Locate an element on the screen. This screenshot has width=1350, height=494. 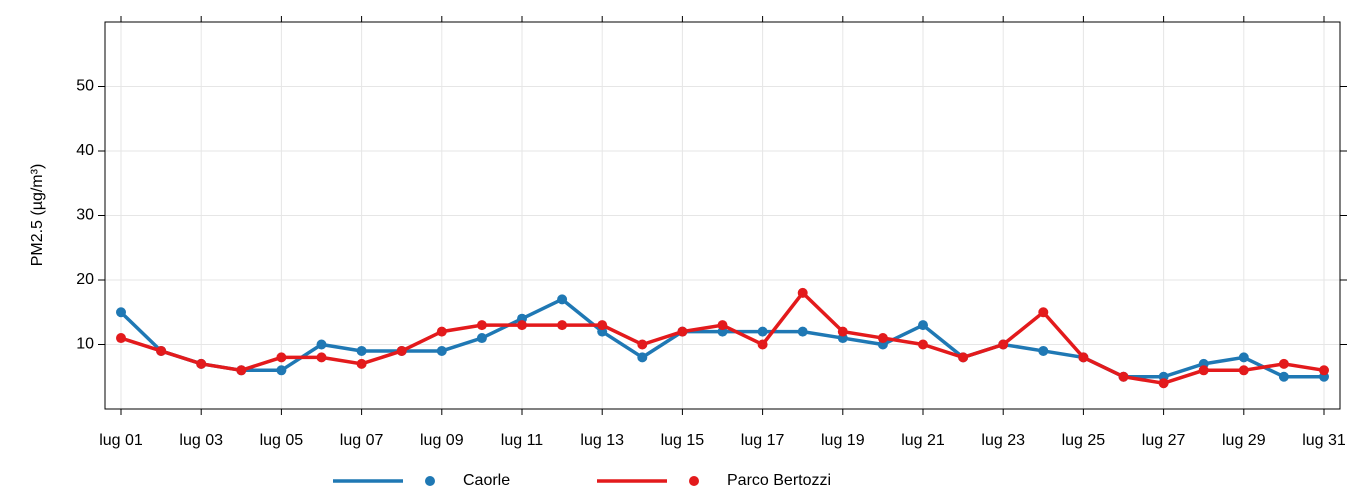
y-tick-label: 50 is located at coordinates (85, 86).